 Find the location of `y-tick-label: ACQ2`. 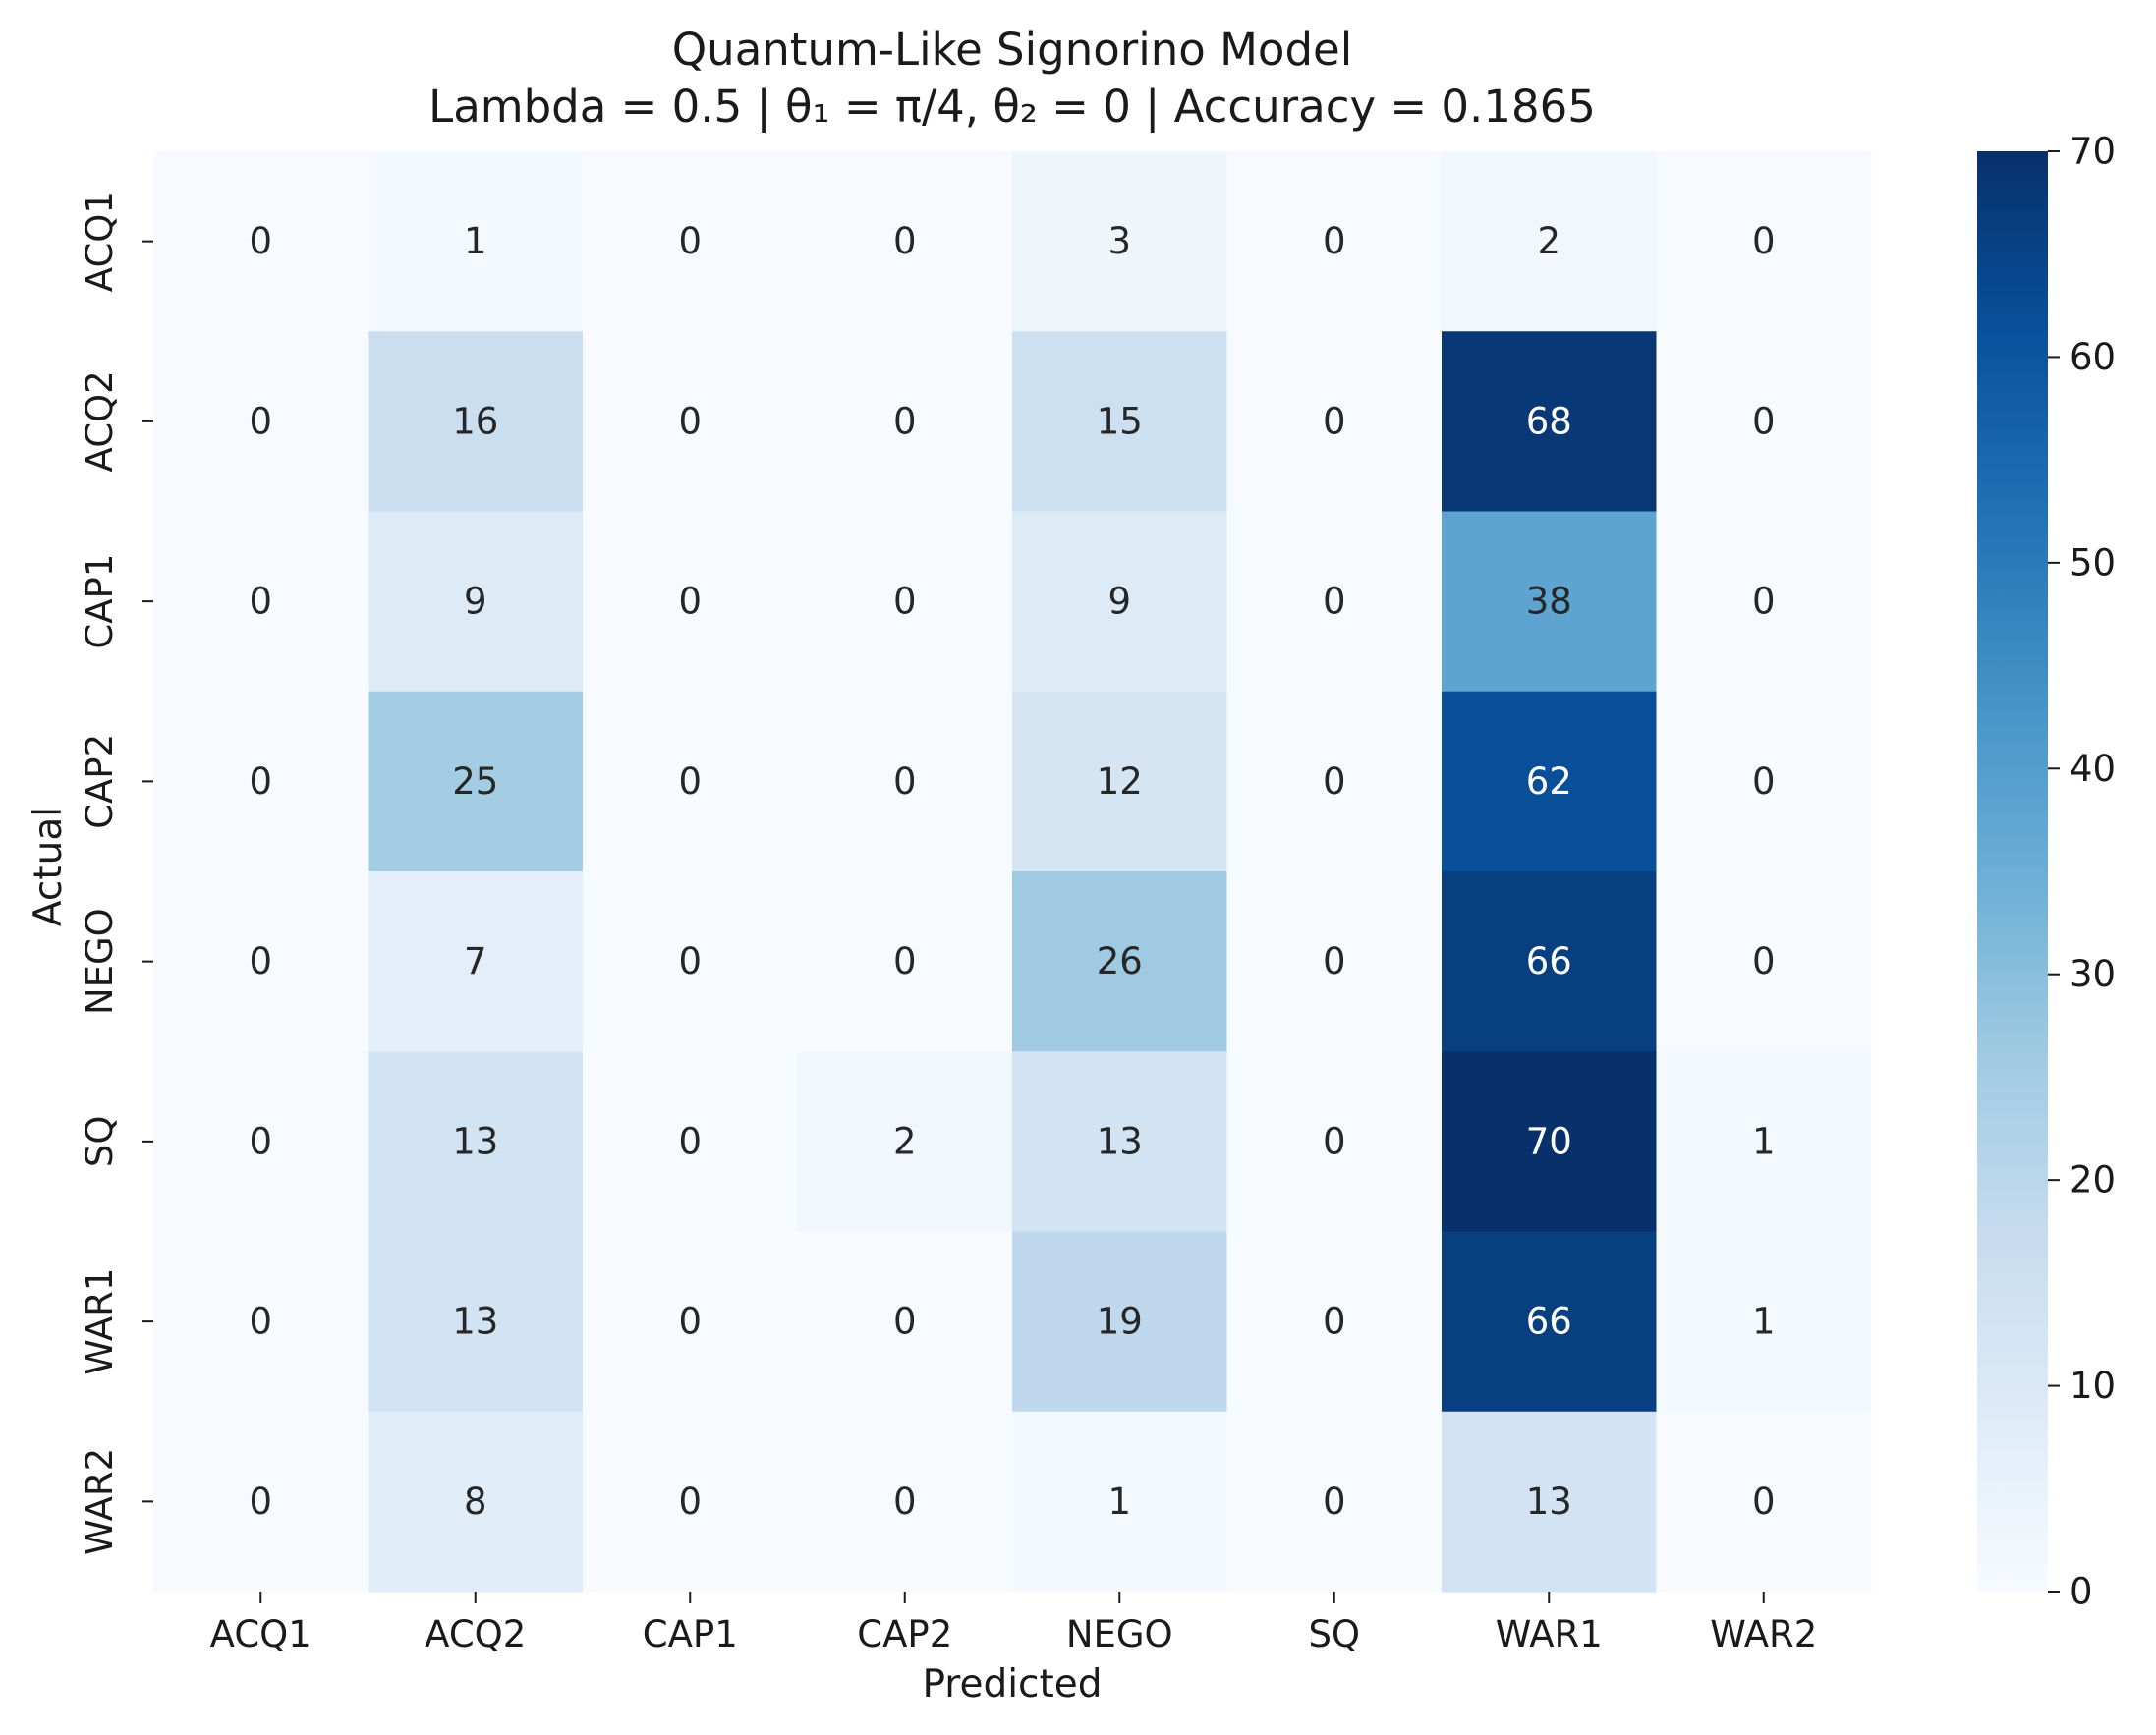

y-tick-label: ACQ2 is located at coordinates (100, 421).